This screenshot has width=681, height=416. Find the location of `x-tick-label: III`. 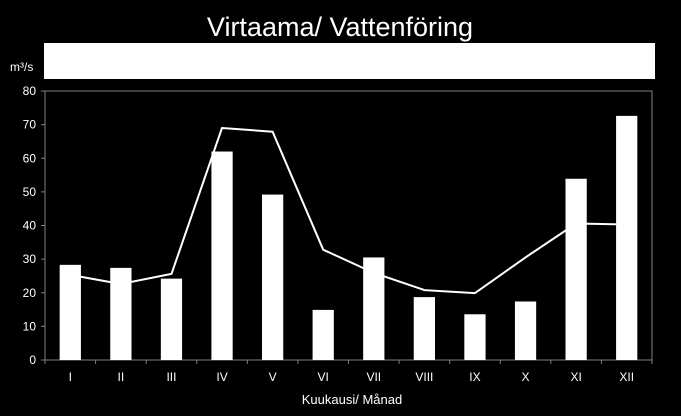

x-tick-label: III is located at coordinates (171, 377).